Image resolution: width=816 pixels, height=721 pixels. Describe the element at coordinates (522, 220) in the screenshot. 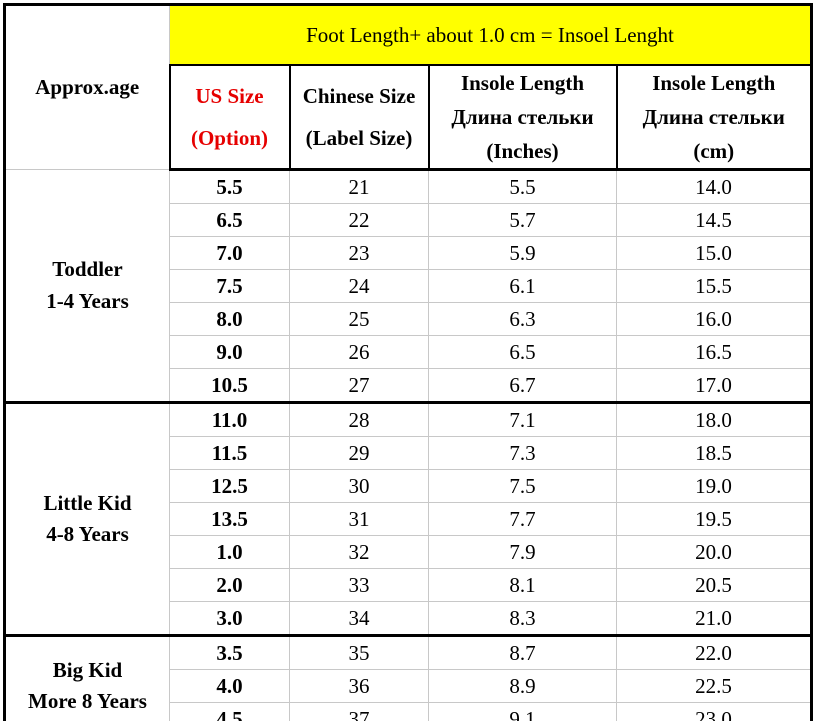

I see `insole-inches-cell: 5.7` at that location.